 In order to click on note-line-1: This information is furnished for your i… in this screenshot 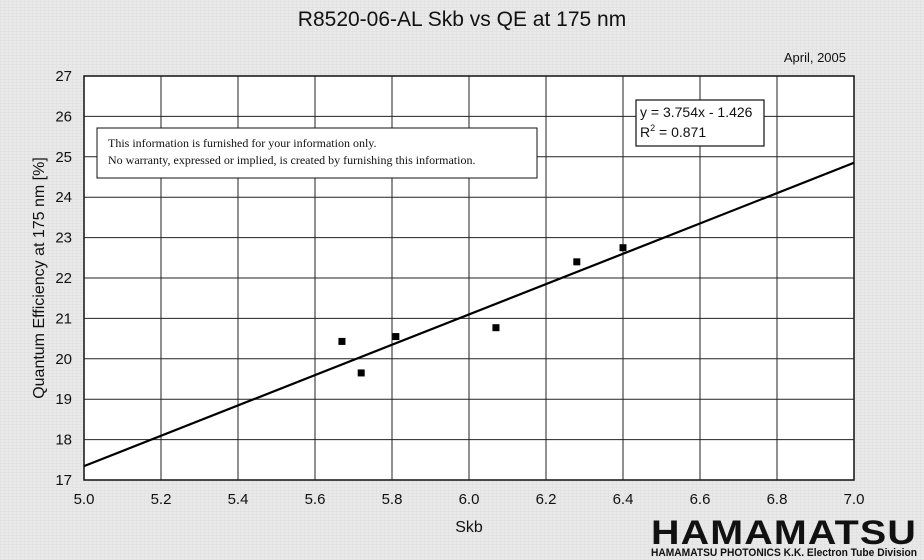, I will do `click(242, 143)`.